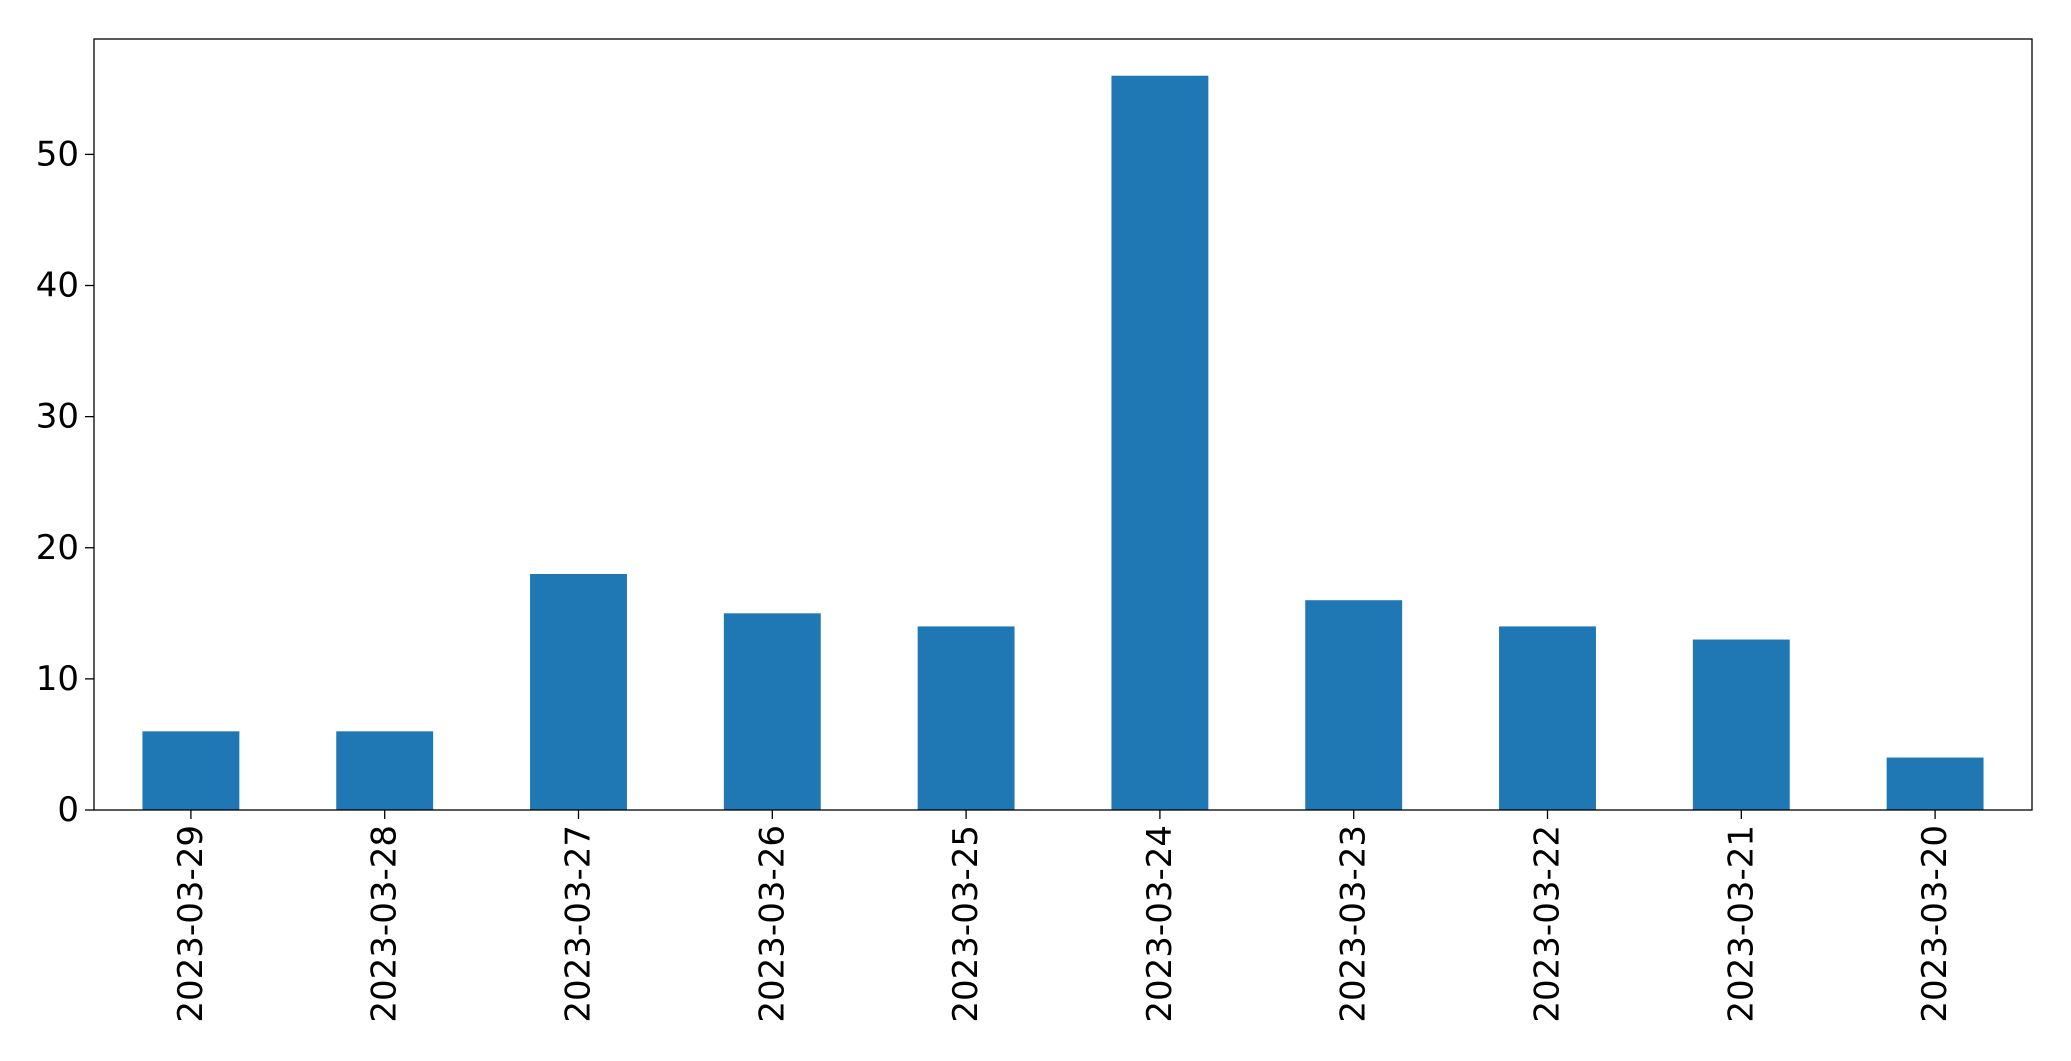 Image resolution: width=2071 pixels, height=1061 pixels. What do you see at coordinates (57, 679) in the screenshot?
I see `y-tick-label: 10` at bounding box center [57, 679].